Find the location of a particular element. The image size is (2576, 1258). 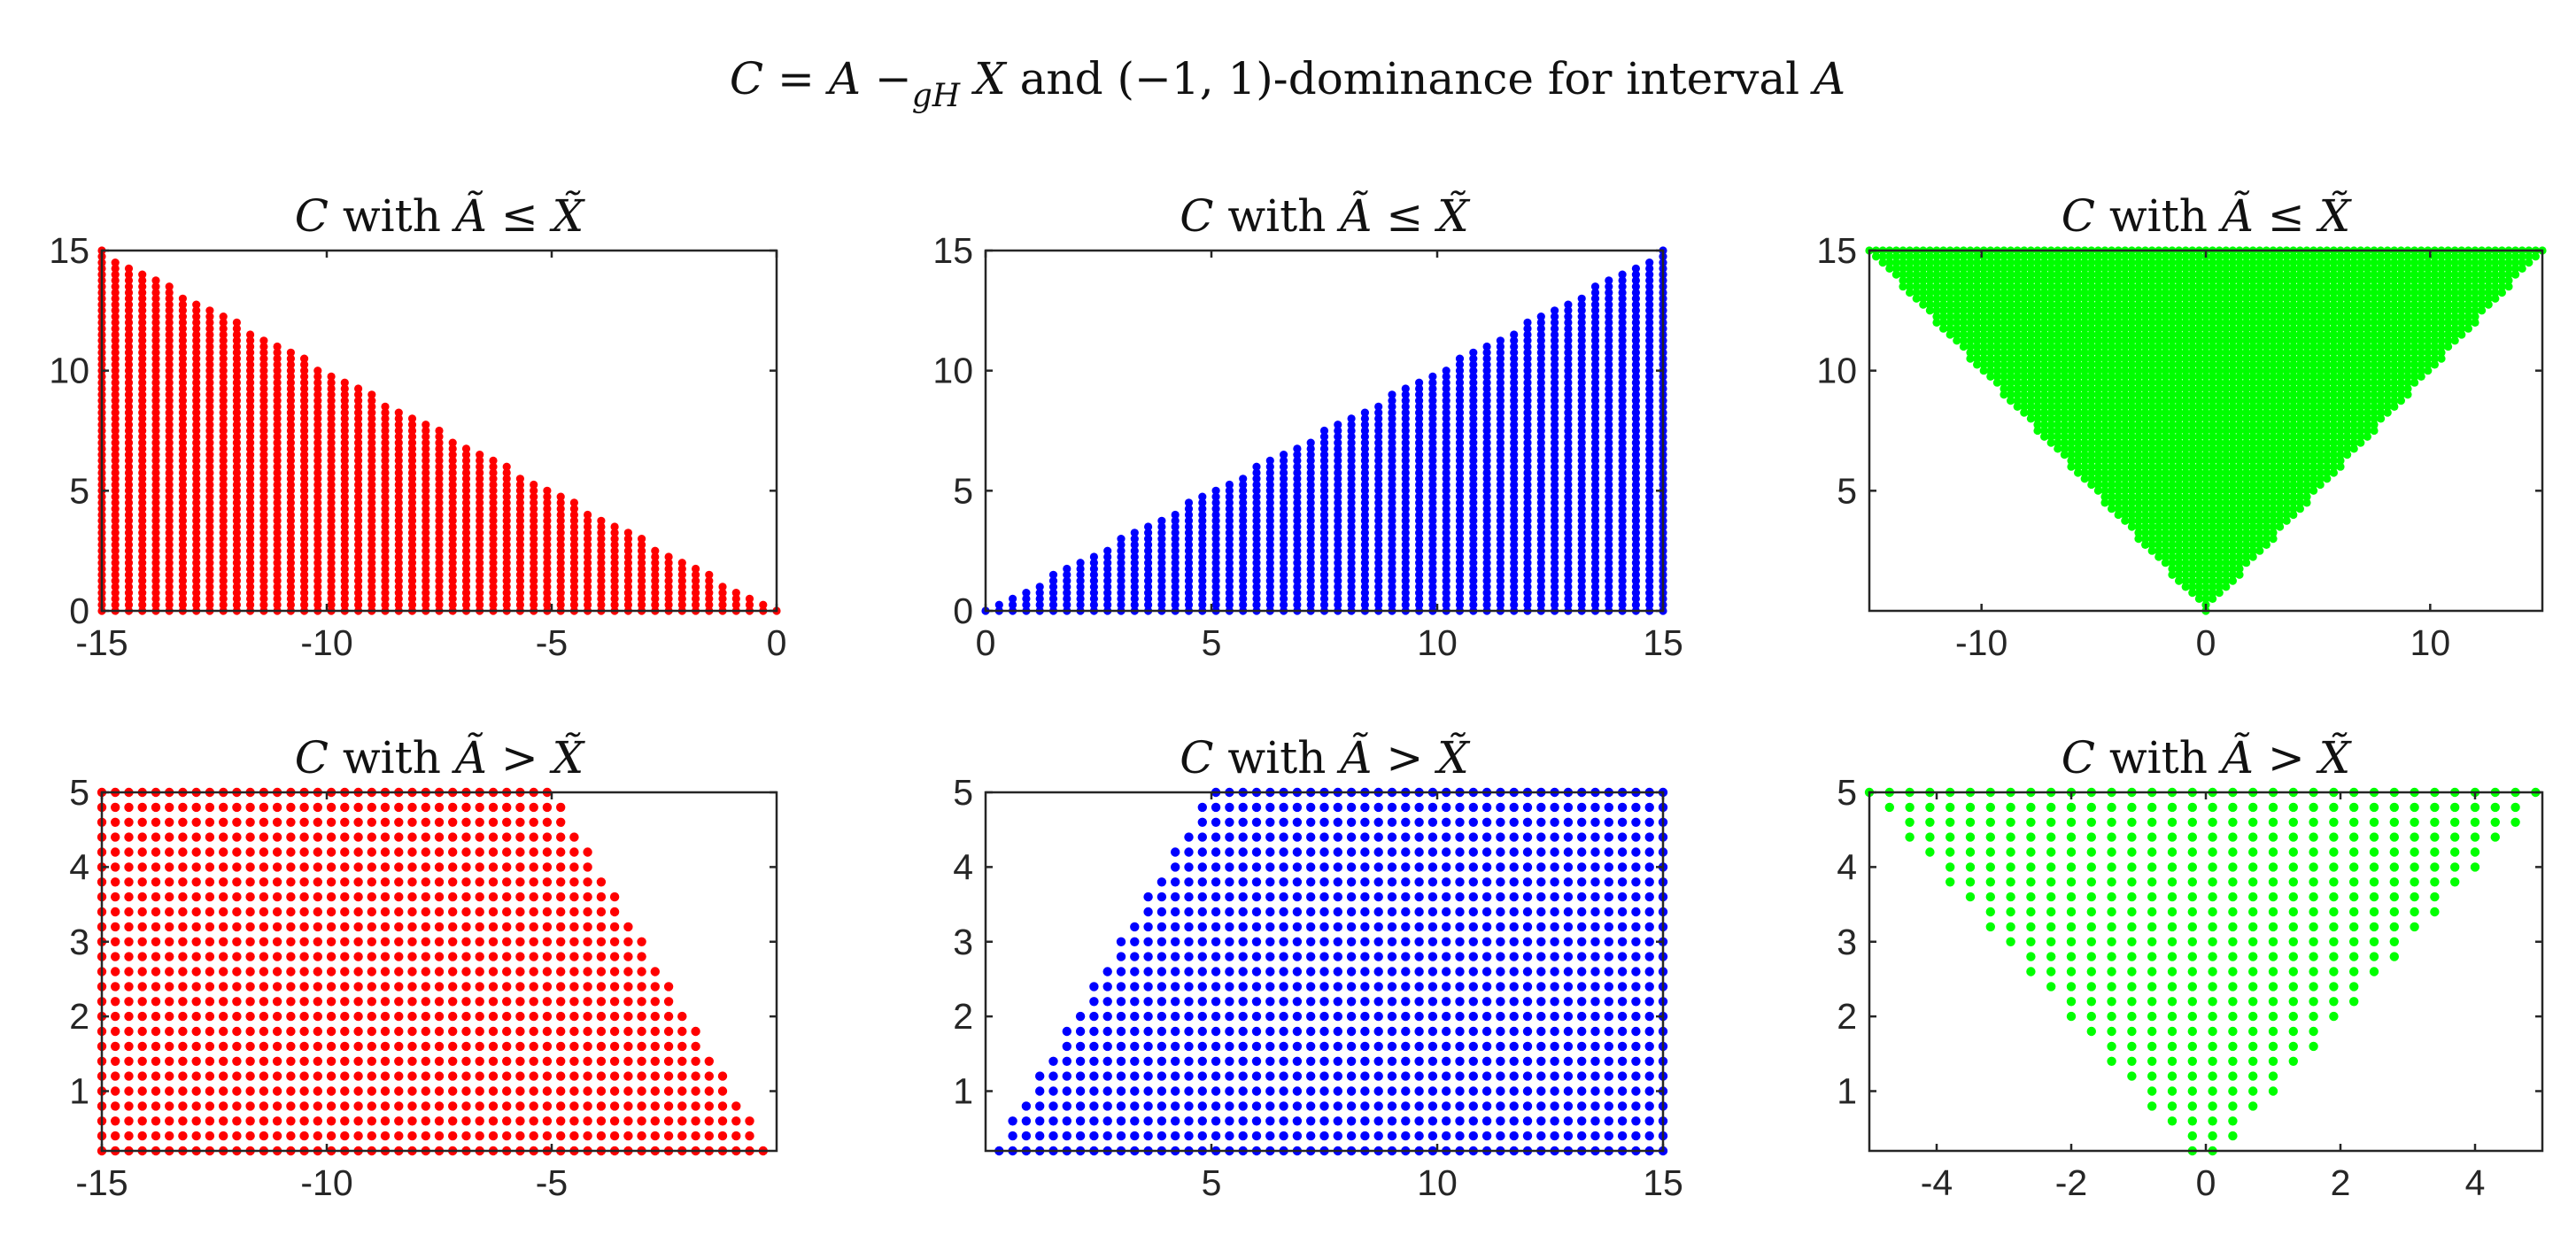

x-tick-label: -10 is located at coordinates (326, 642).